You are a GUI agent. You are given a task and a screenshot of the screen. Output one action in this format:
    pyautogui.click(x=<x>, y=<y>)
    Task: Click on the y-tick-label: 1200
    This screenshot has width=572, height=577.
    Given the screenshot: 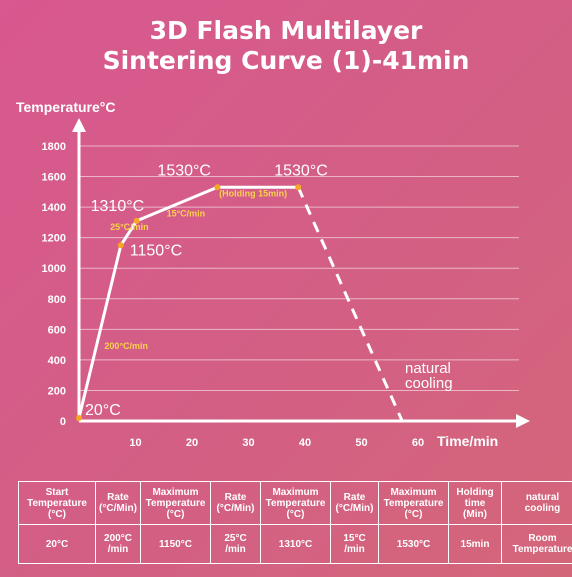 What is the action you would take?
    pyautogui.click(x=54, y=239)
    